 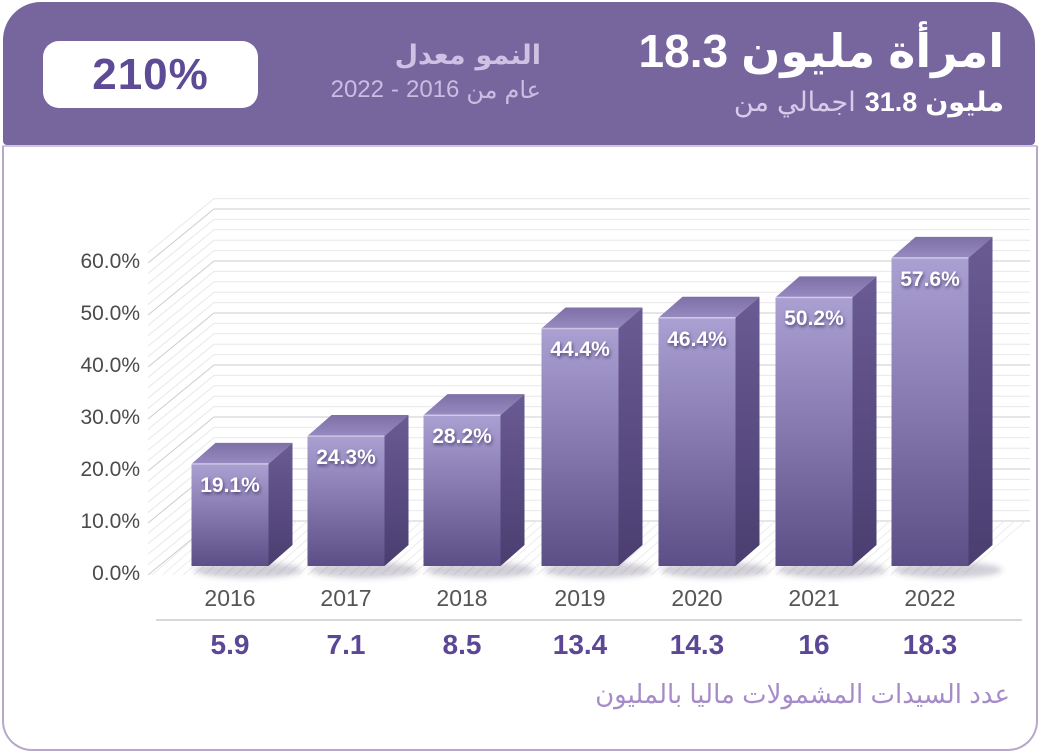 I want to click on subtitle-light: من اجمالي, so click(x=794, y=102).